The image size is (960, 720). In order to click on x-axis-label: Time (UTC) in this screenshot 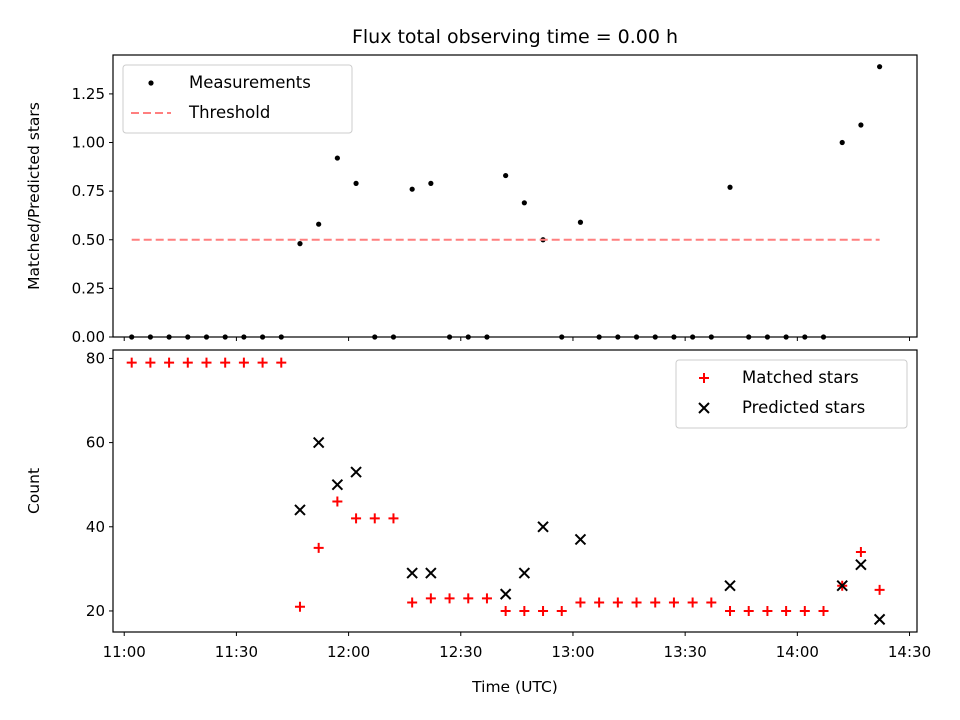, I will do `click(514, 687)`.